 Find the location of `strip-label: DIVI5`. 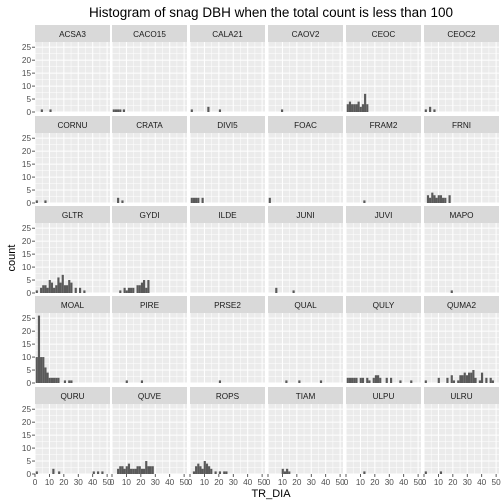

strip-label: DIVI5 is located at coordinates (227, 125).